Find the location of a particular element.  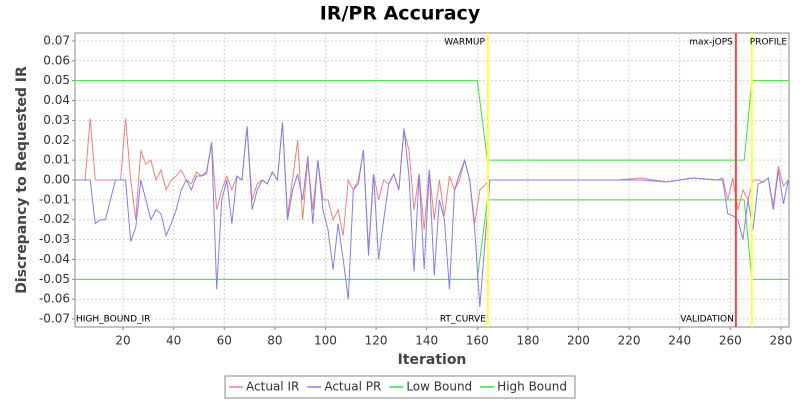

chart-title: IR/PR Accuracy is located at coordinates (400, 14).